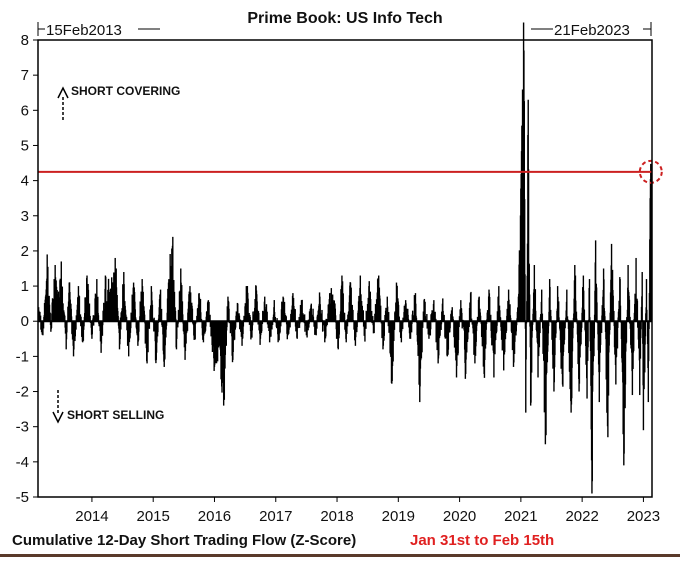  I want to click on x-tick-label: 2022, so click(581, 516).